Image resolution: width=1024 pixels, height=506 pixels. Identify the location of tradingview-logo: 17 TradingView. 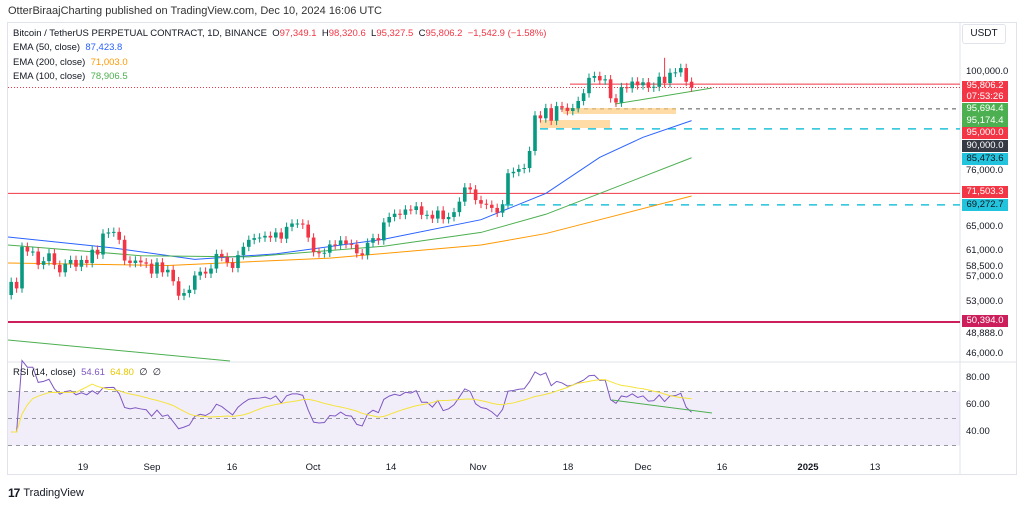
(46, 493).